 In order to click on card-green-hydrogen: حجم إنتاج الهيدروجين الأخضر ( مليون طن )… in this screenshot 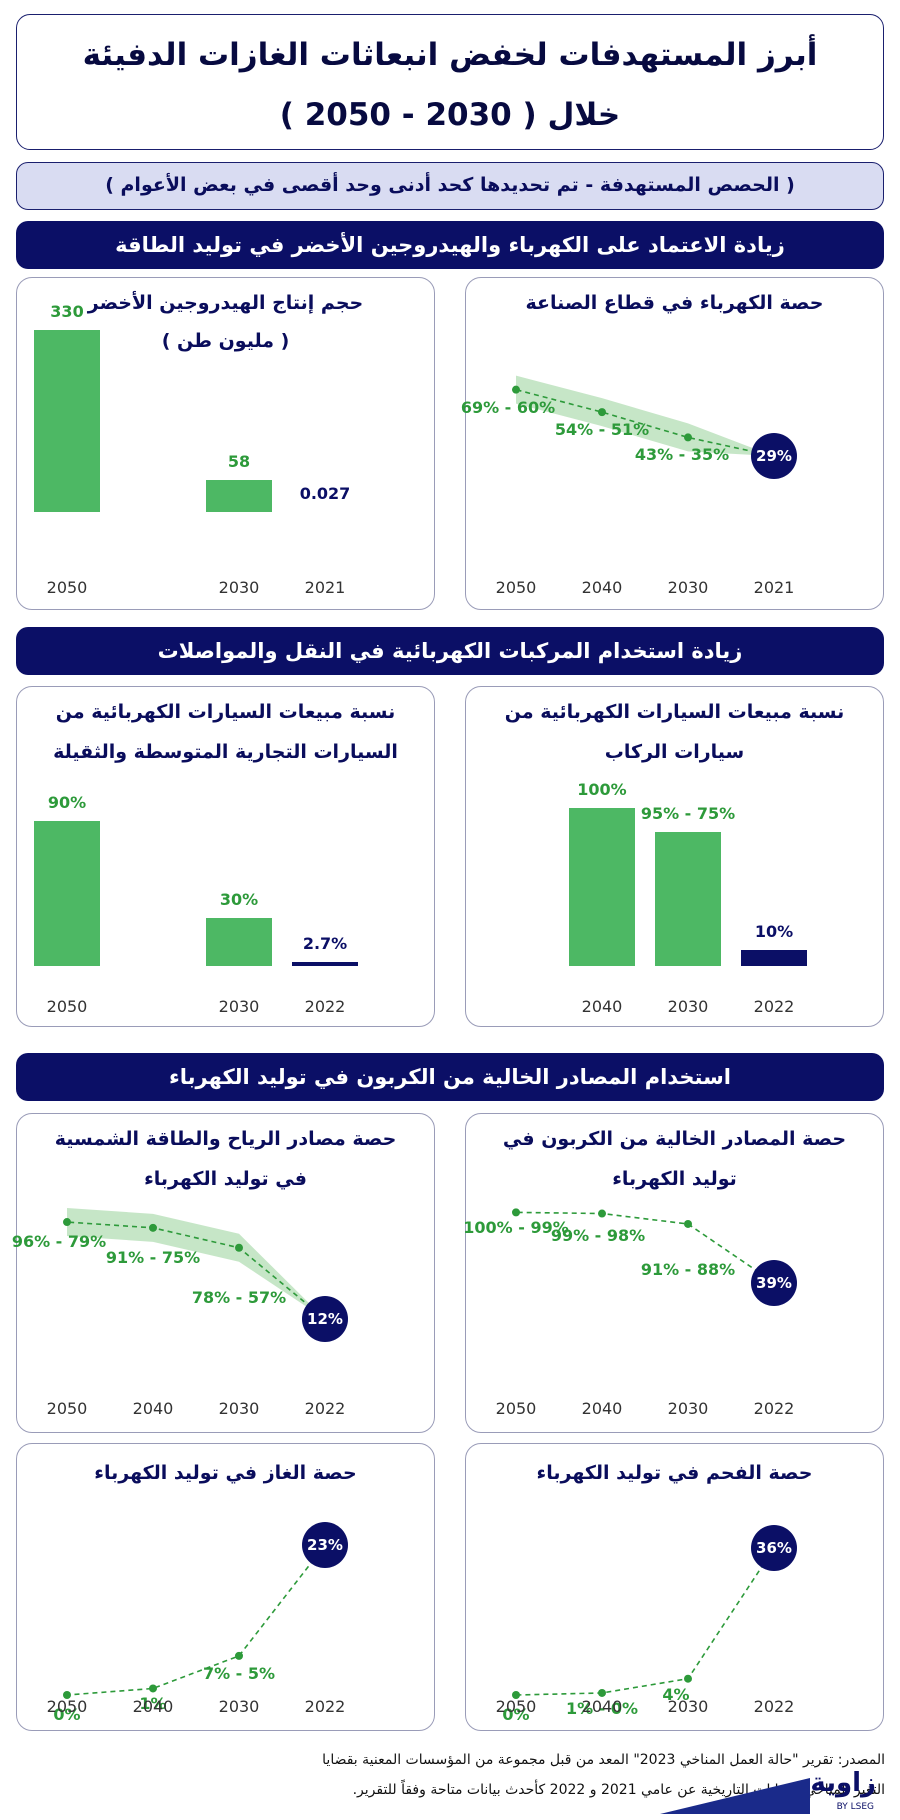, I will do `click(225, 443)`.